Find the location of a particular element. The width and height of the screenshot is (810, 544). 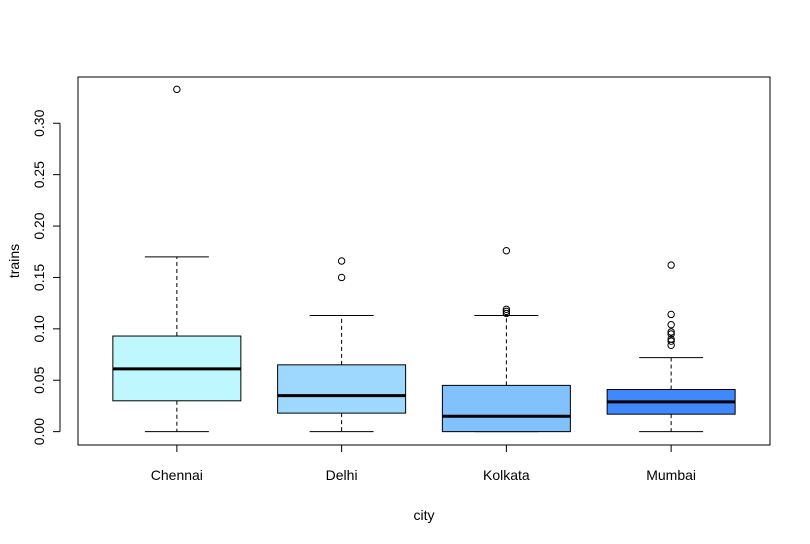

y-tick-label: 0.10 is located at coordinates (39, 328).